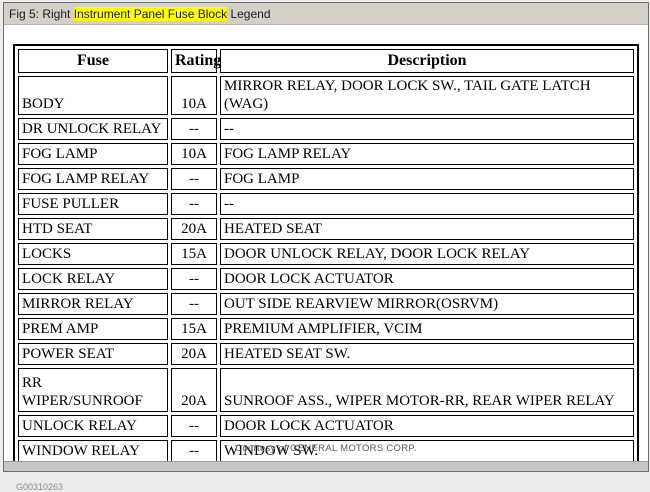  I want to click on table-row: FOG LAMP 10A FOG LAMP RELAY, so click(326, 154).